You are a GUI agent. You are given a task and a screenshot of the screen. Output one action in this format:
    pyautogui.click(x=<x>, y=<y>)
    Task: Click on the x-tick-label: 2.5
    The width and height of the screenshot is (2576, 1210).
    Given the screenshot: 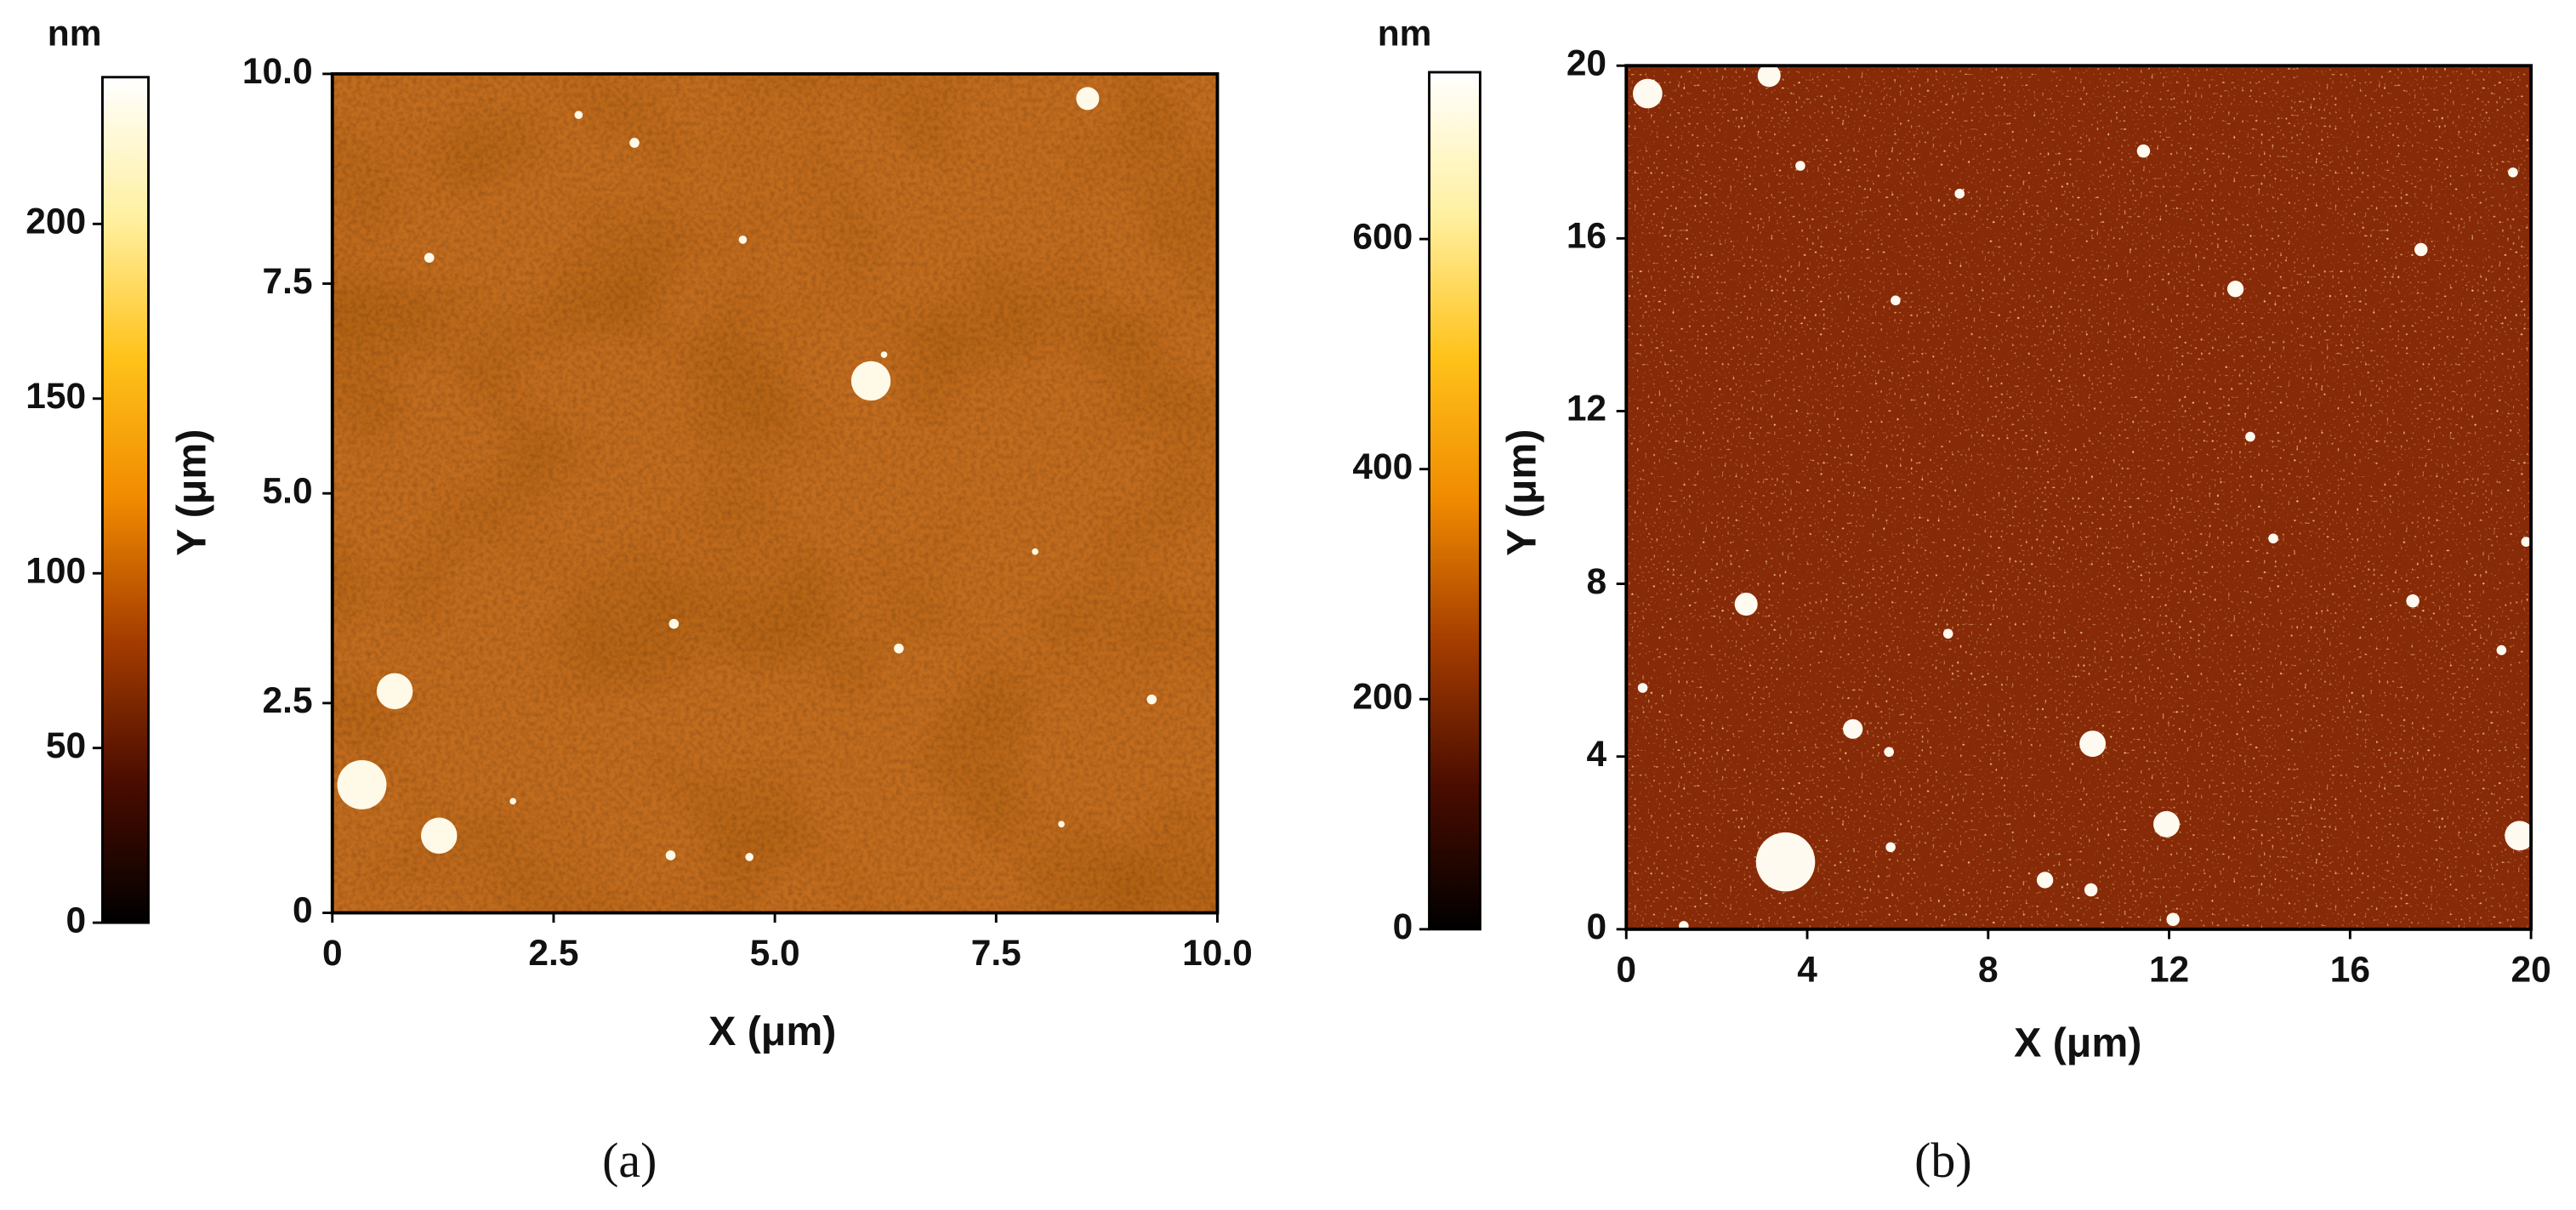 What is the action you would take?
    pyautogui.click(x=553, y=953)
    